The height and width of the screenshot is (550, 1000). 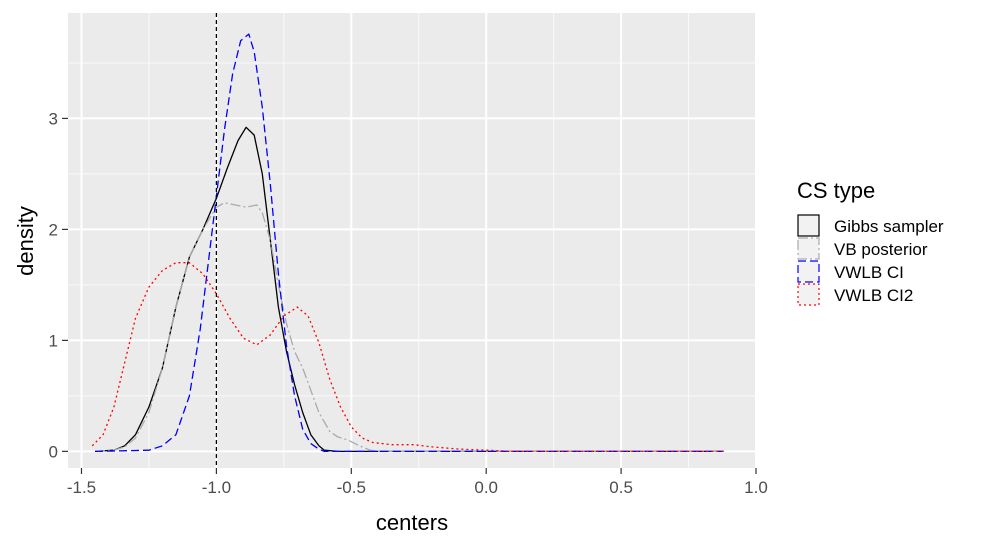 What do you see at coordinates (836, 190) in the screenshot?
I see `legend-title: CS type` at bounding box center [836, 190].